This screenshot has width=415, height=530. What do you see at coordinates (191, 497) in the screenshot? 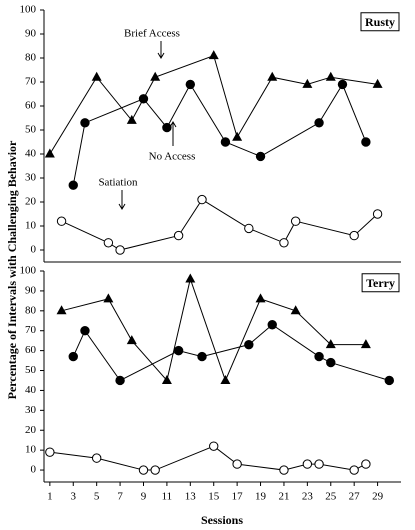
I see `x-tick-label: 13` at bounding box center [191, 497].